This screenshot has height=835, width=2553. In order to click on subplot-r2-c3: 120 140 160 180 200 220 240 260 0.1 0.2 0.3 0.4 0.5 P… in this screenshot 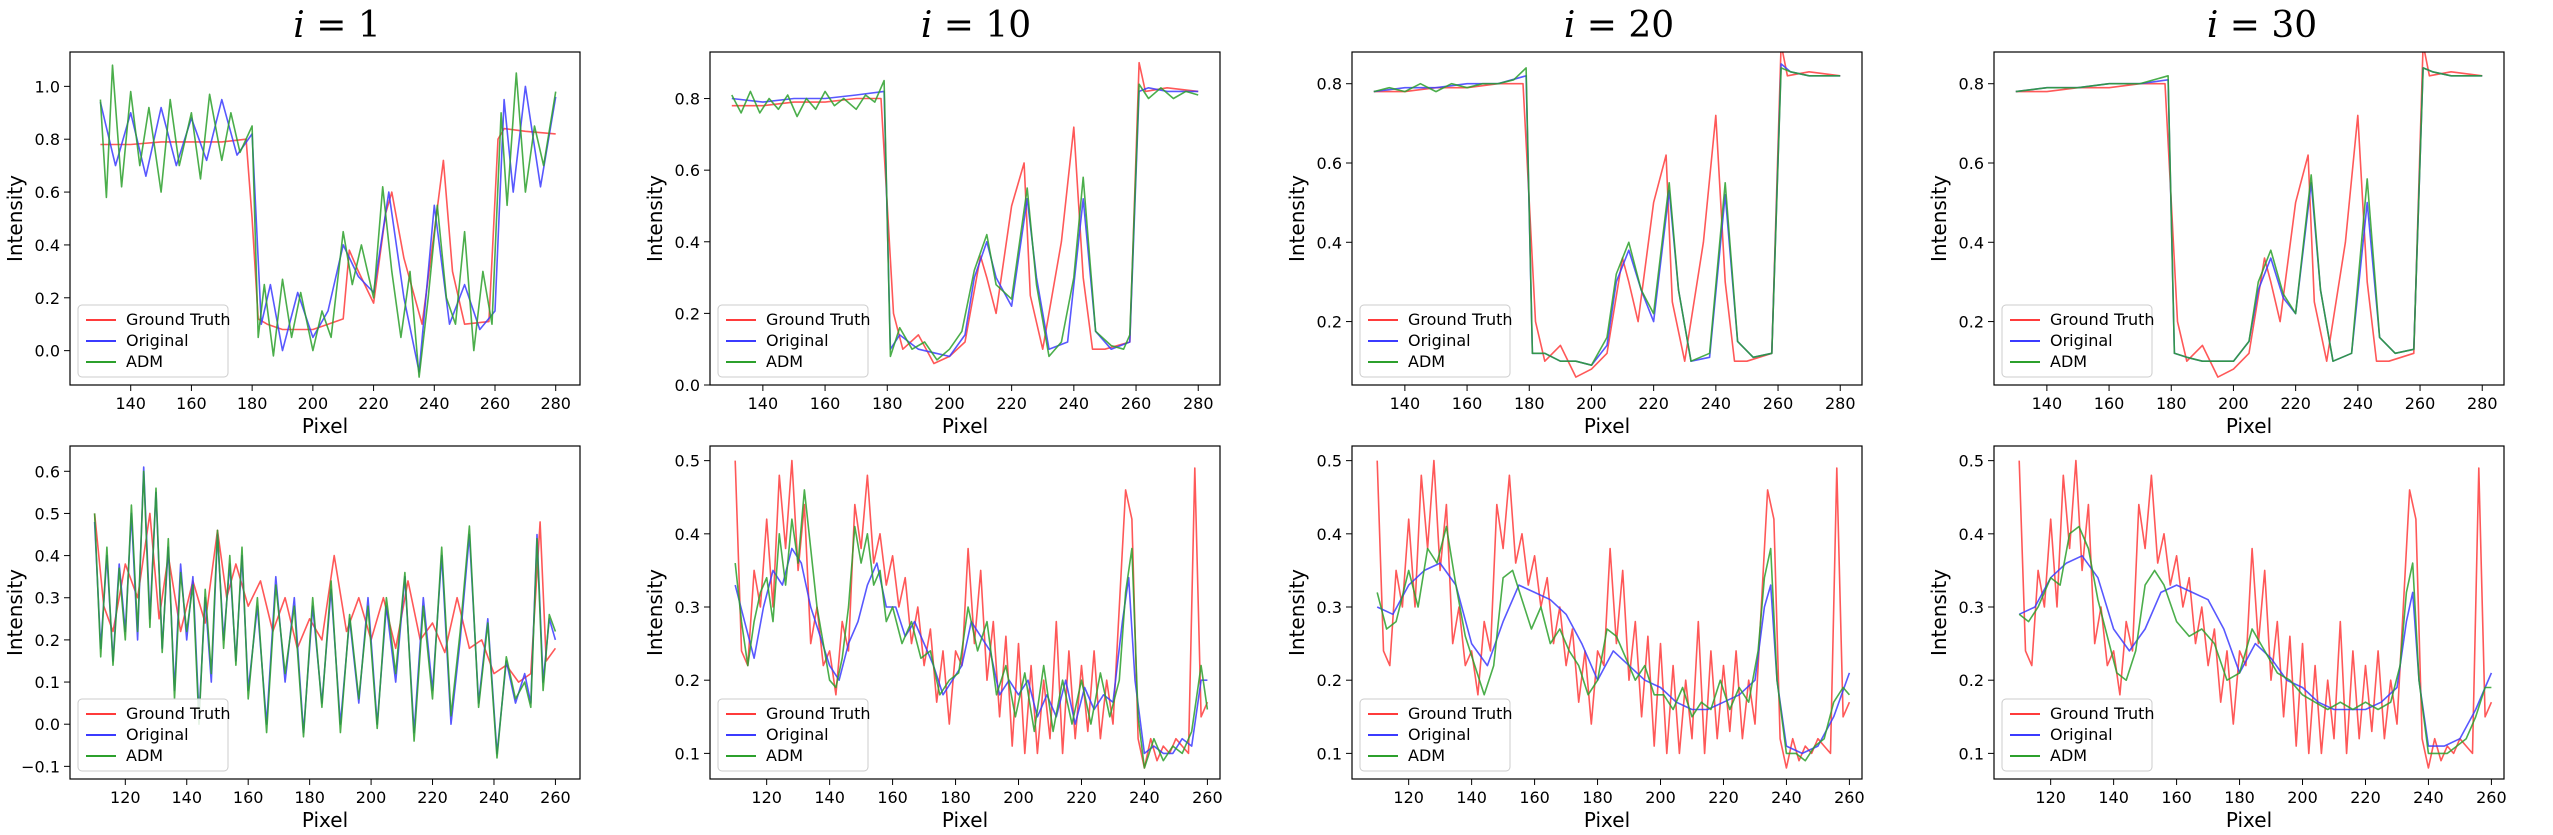, I will do `click(1575, 638)`.